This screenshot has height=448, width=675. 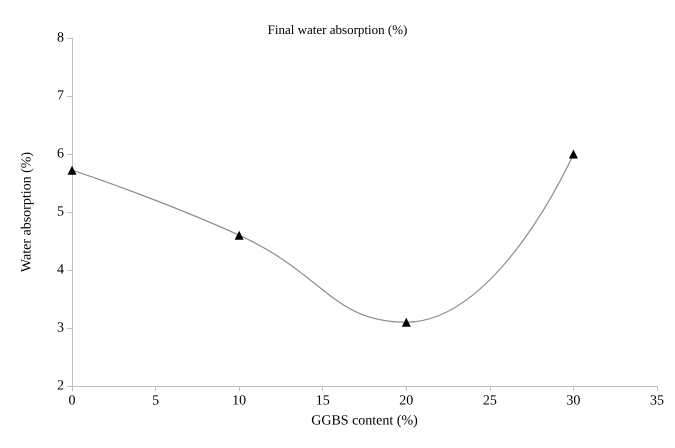 I want to click on x-axis-title: GGBS content (%), so click(x=364, y=421).